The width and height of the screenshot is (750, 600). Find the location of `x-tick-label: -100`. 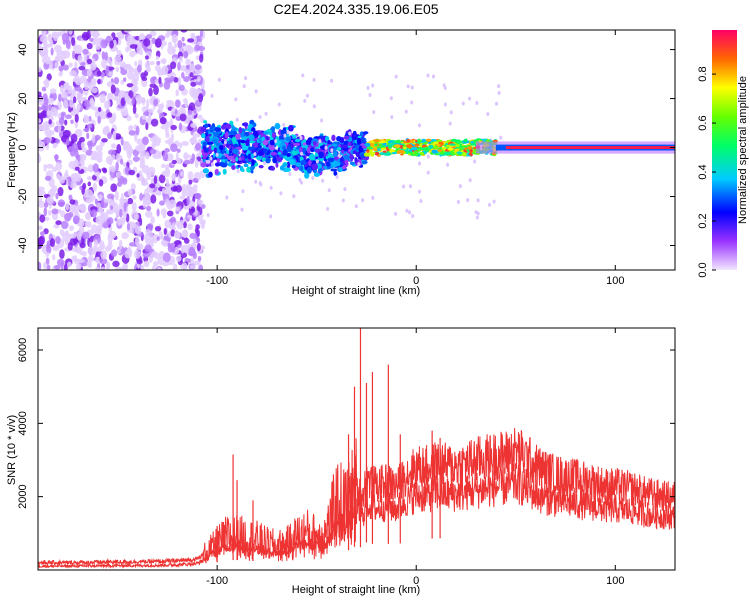

x-tick-label: -100 is located at coordinates (217, 581).